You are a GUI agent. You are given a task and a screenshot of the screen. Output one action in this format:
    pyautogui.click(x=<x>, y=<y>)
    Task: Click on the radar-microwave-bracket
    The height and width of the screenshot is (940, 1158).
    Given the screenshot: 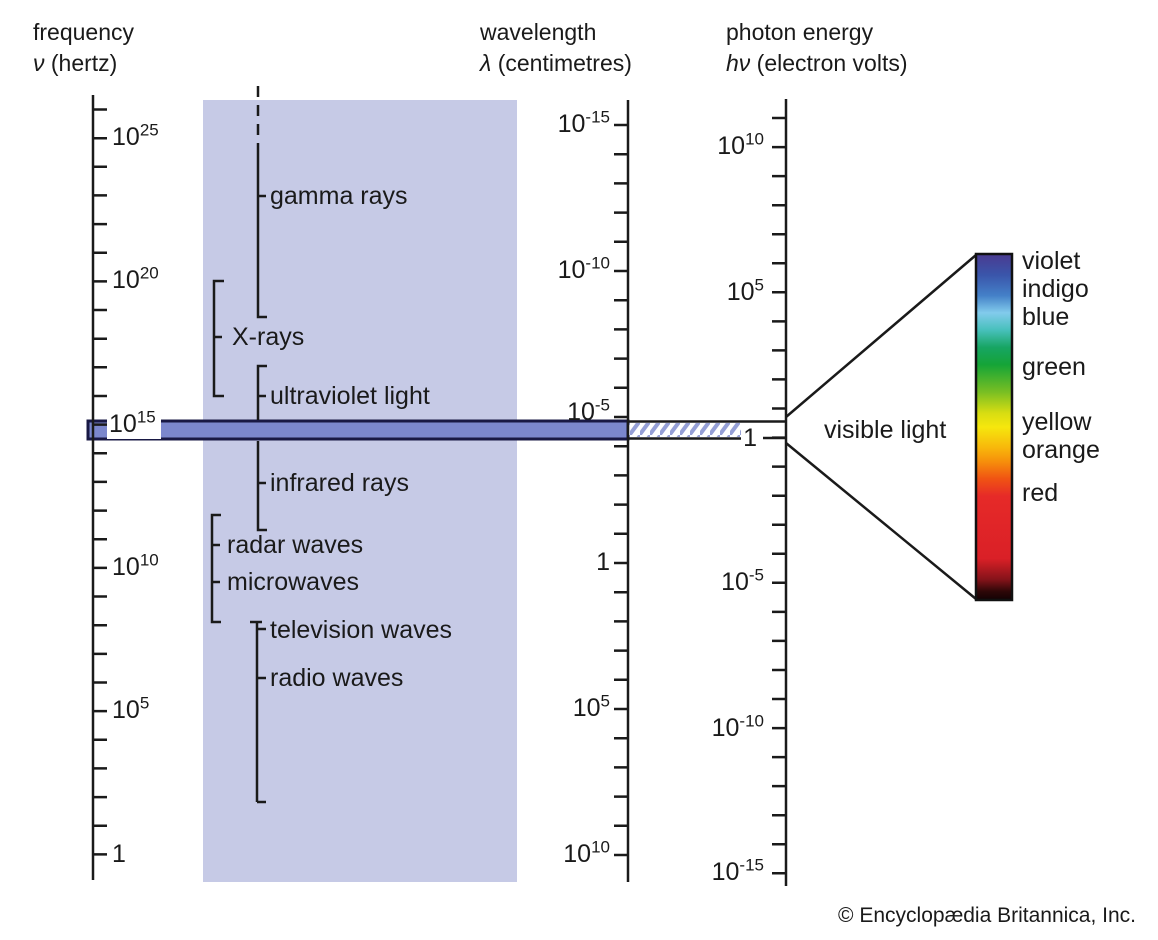 What is the action you would take?
    pyautogui.click(x=215, y=568)
    